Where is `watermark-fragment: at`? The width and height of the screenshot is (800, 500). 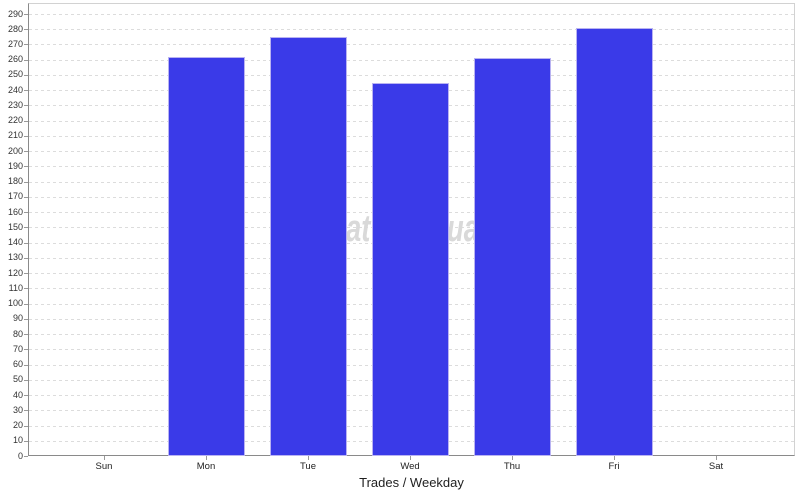
watermark-fragment: at is located at coordinates (358, 229).